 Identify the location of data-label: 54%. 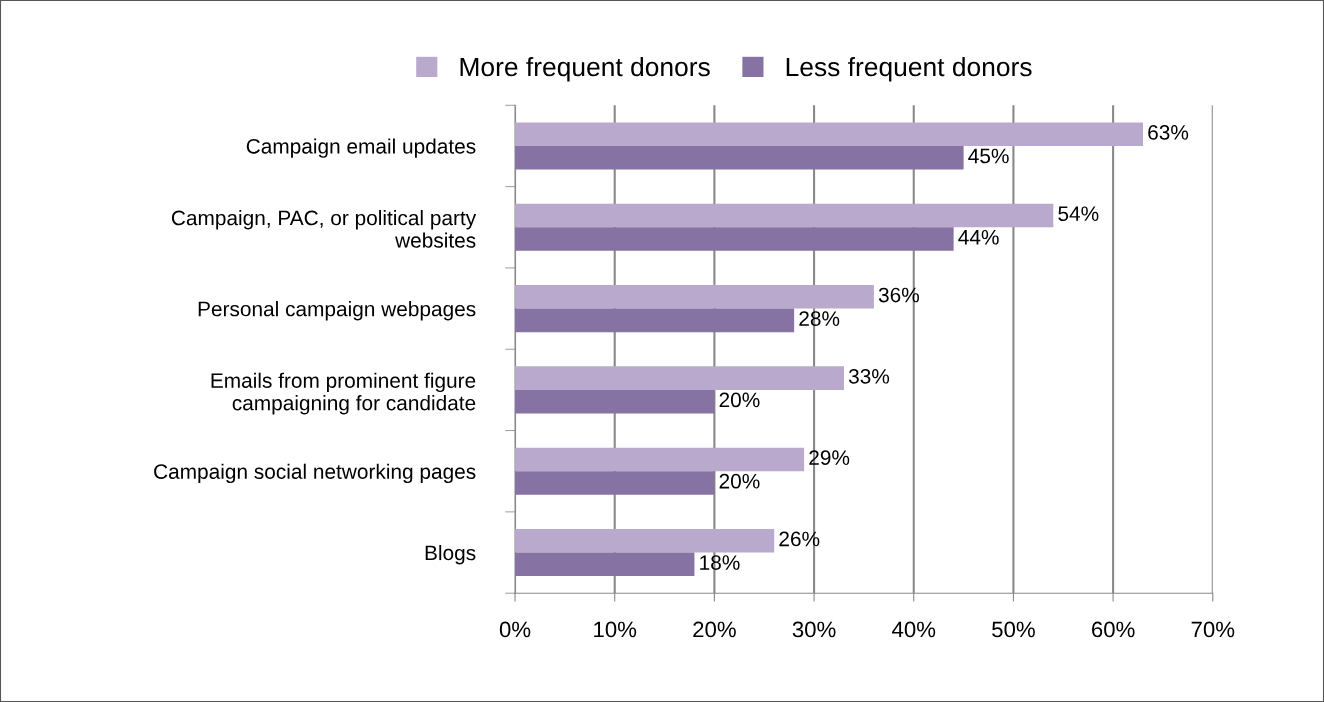
(1078, 214).